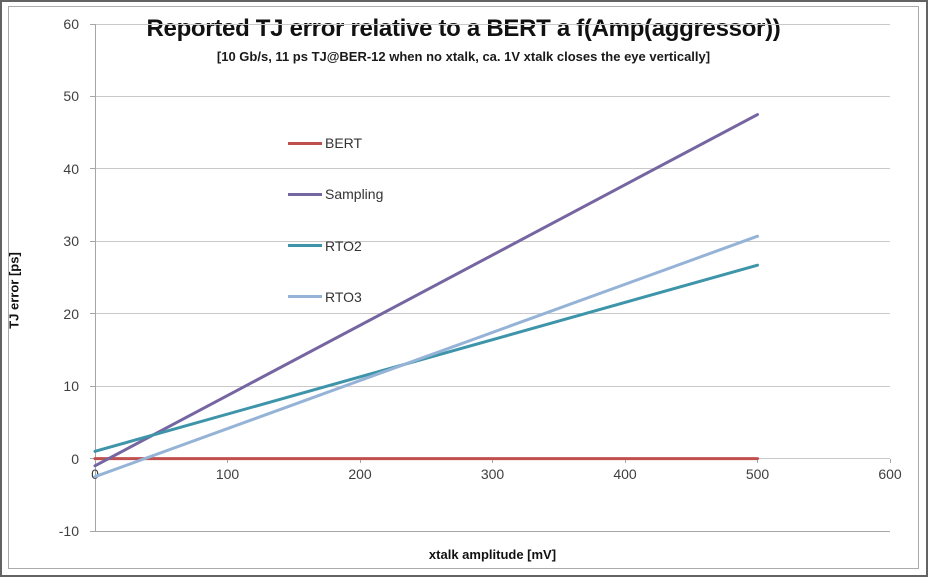  I want to click on y-tick-label-50: 50, so click(71, 96).